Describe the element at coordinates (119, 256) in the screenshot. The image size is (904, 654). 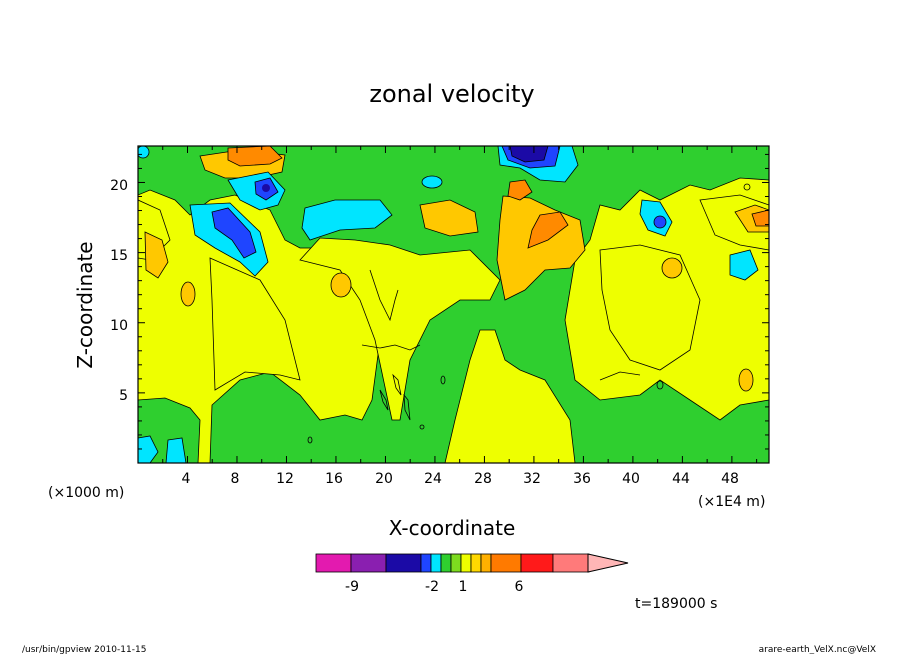
I see `y-tick-label: 15` at that location.